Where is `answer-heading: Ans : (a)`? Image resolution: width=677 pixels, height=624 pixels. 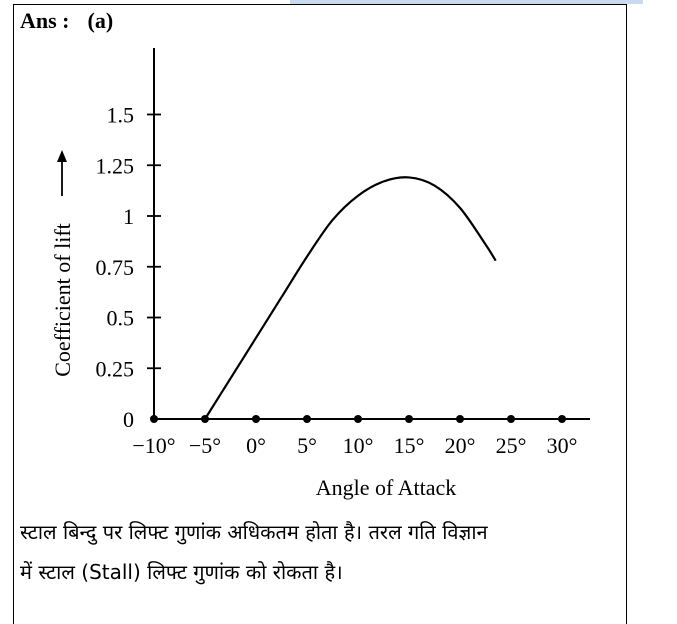 answer-heading: Ans : (a) is located at coordinates (66, 21).